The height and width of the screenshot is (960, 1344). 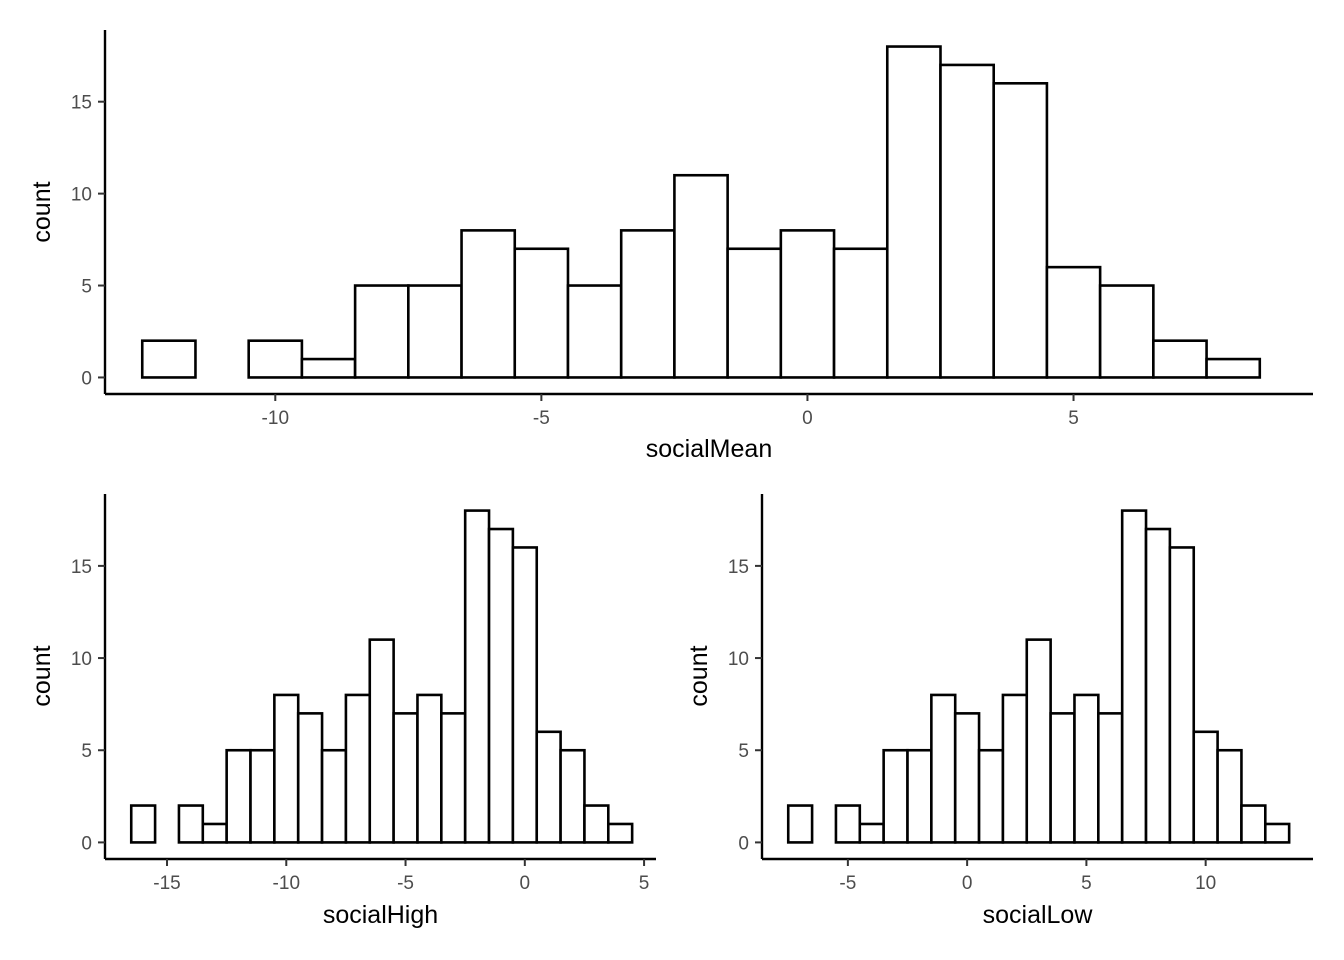 I want to click on x-axis-title: socialLow, so click(x=1038, y=915).